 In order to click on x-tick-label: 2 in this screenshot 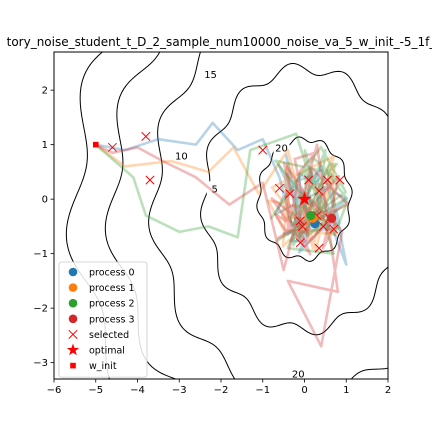, I will do `click(388, 390)`.